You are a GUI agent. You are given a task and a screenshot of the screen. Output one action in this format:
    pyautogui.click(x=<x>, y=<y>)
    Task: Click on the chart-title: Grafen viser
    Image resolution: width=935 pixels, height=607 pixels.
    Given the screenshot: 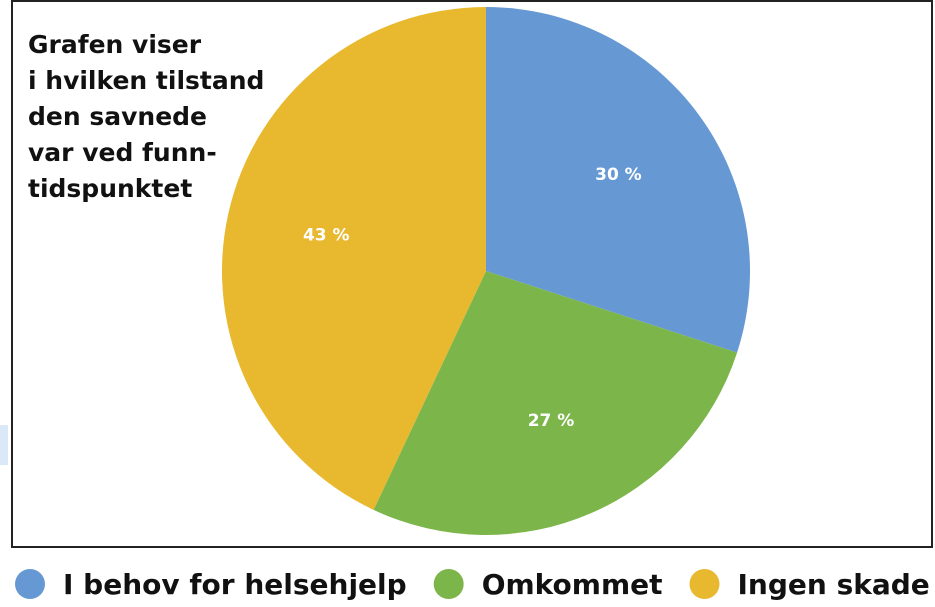 What is the action you would take?
    pyautogui.click(x=115, y=44)
    